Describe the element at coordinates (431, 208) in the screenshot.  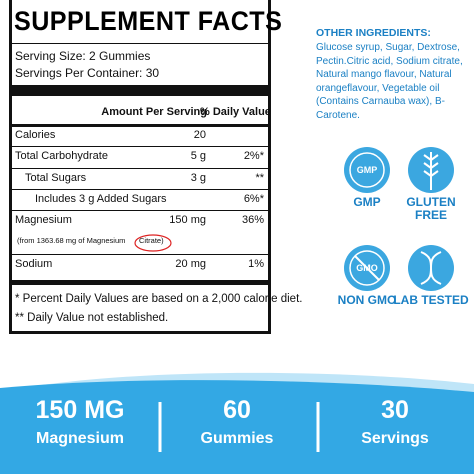
I see `badge-label: GLUTEN FREE` at that location.